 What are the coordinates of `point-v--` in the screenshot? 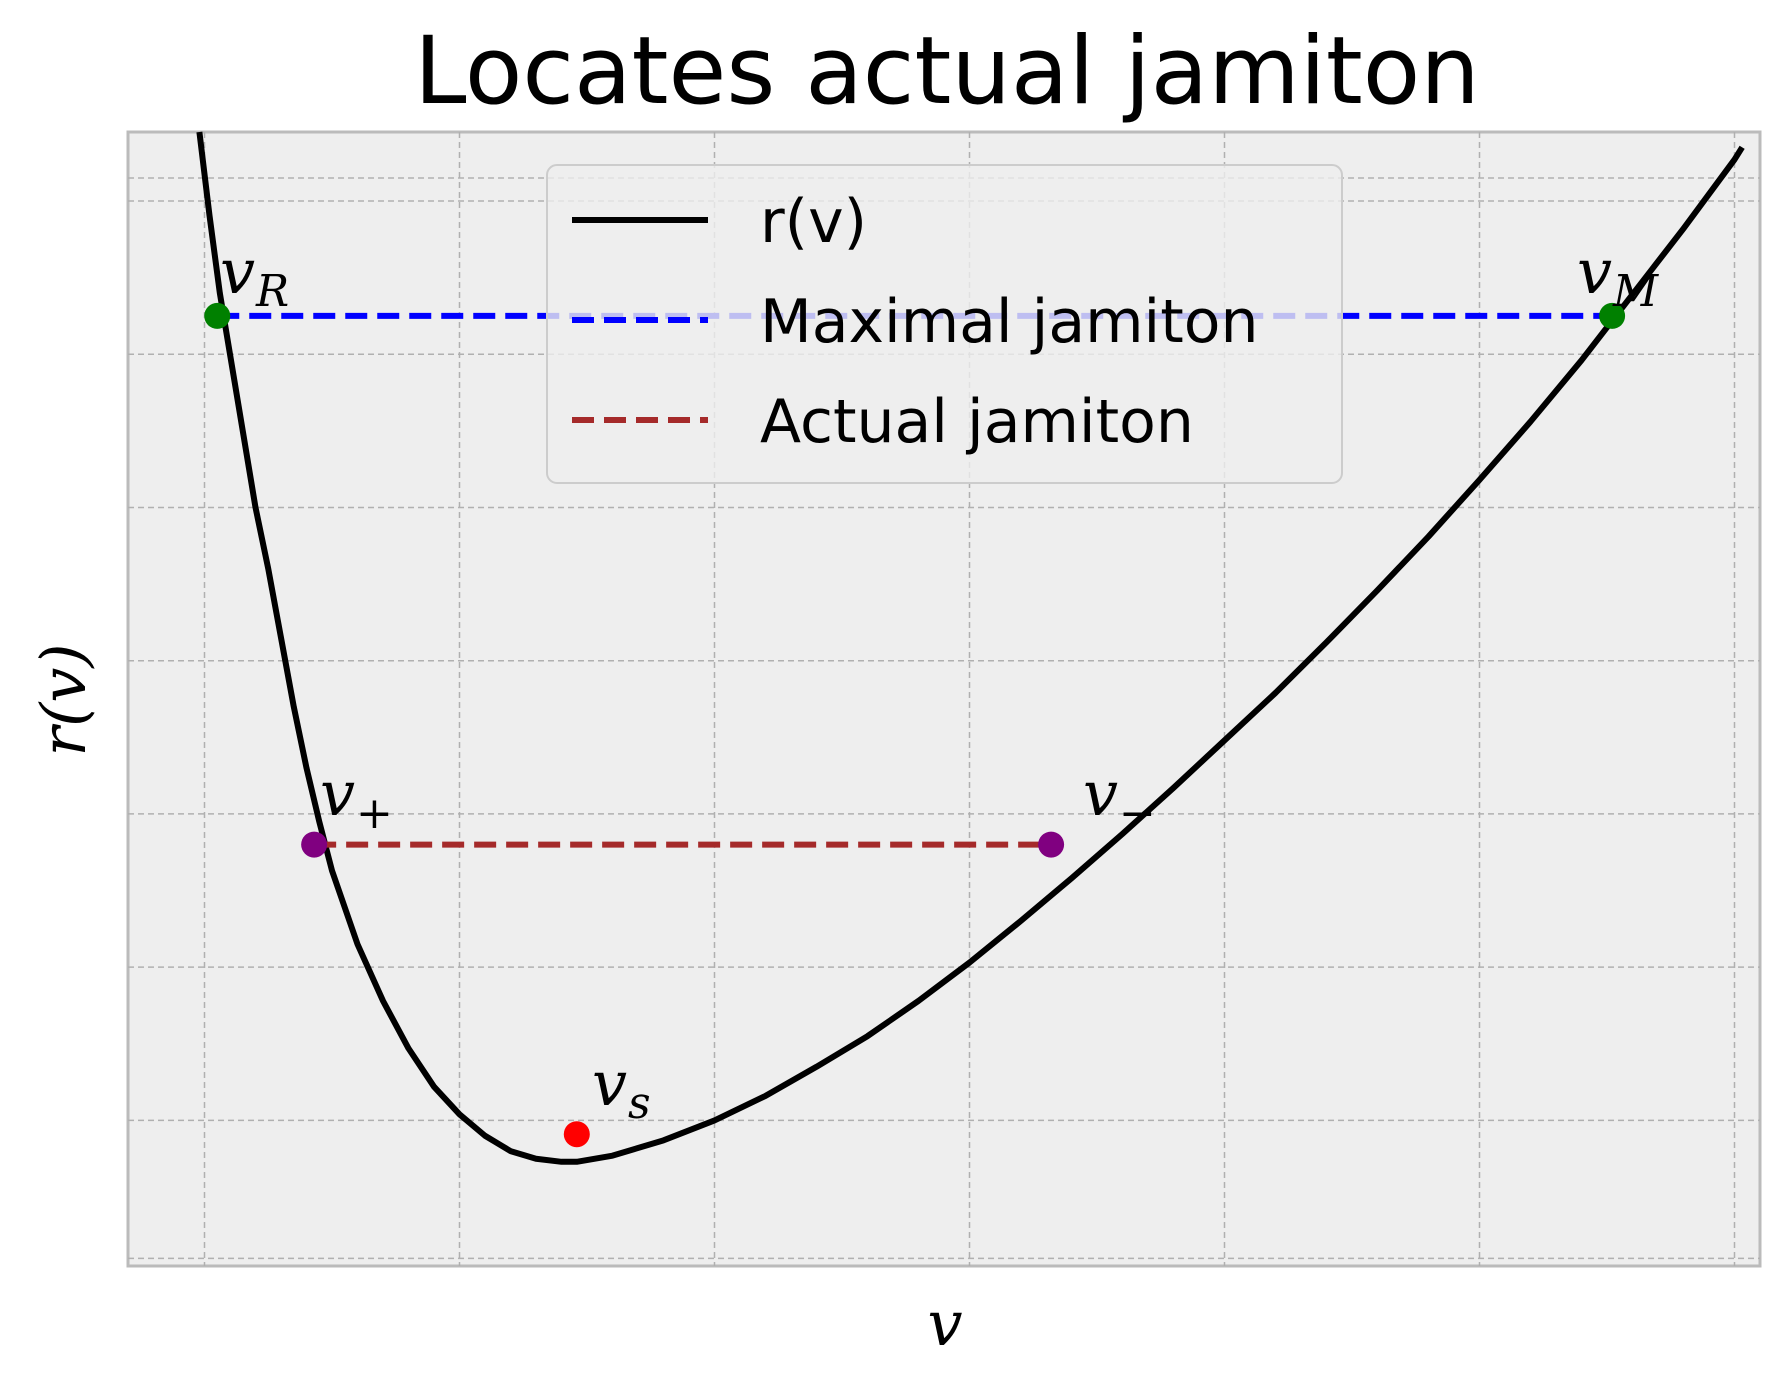 It's located at (1051, 844).